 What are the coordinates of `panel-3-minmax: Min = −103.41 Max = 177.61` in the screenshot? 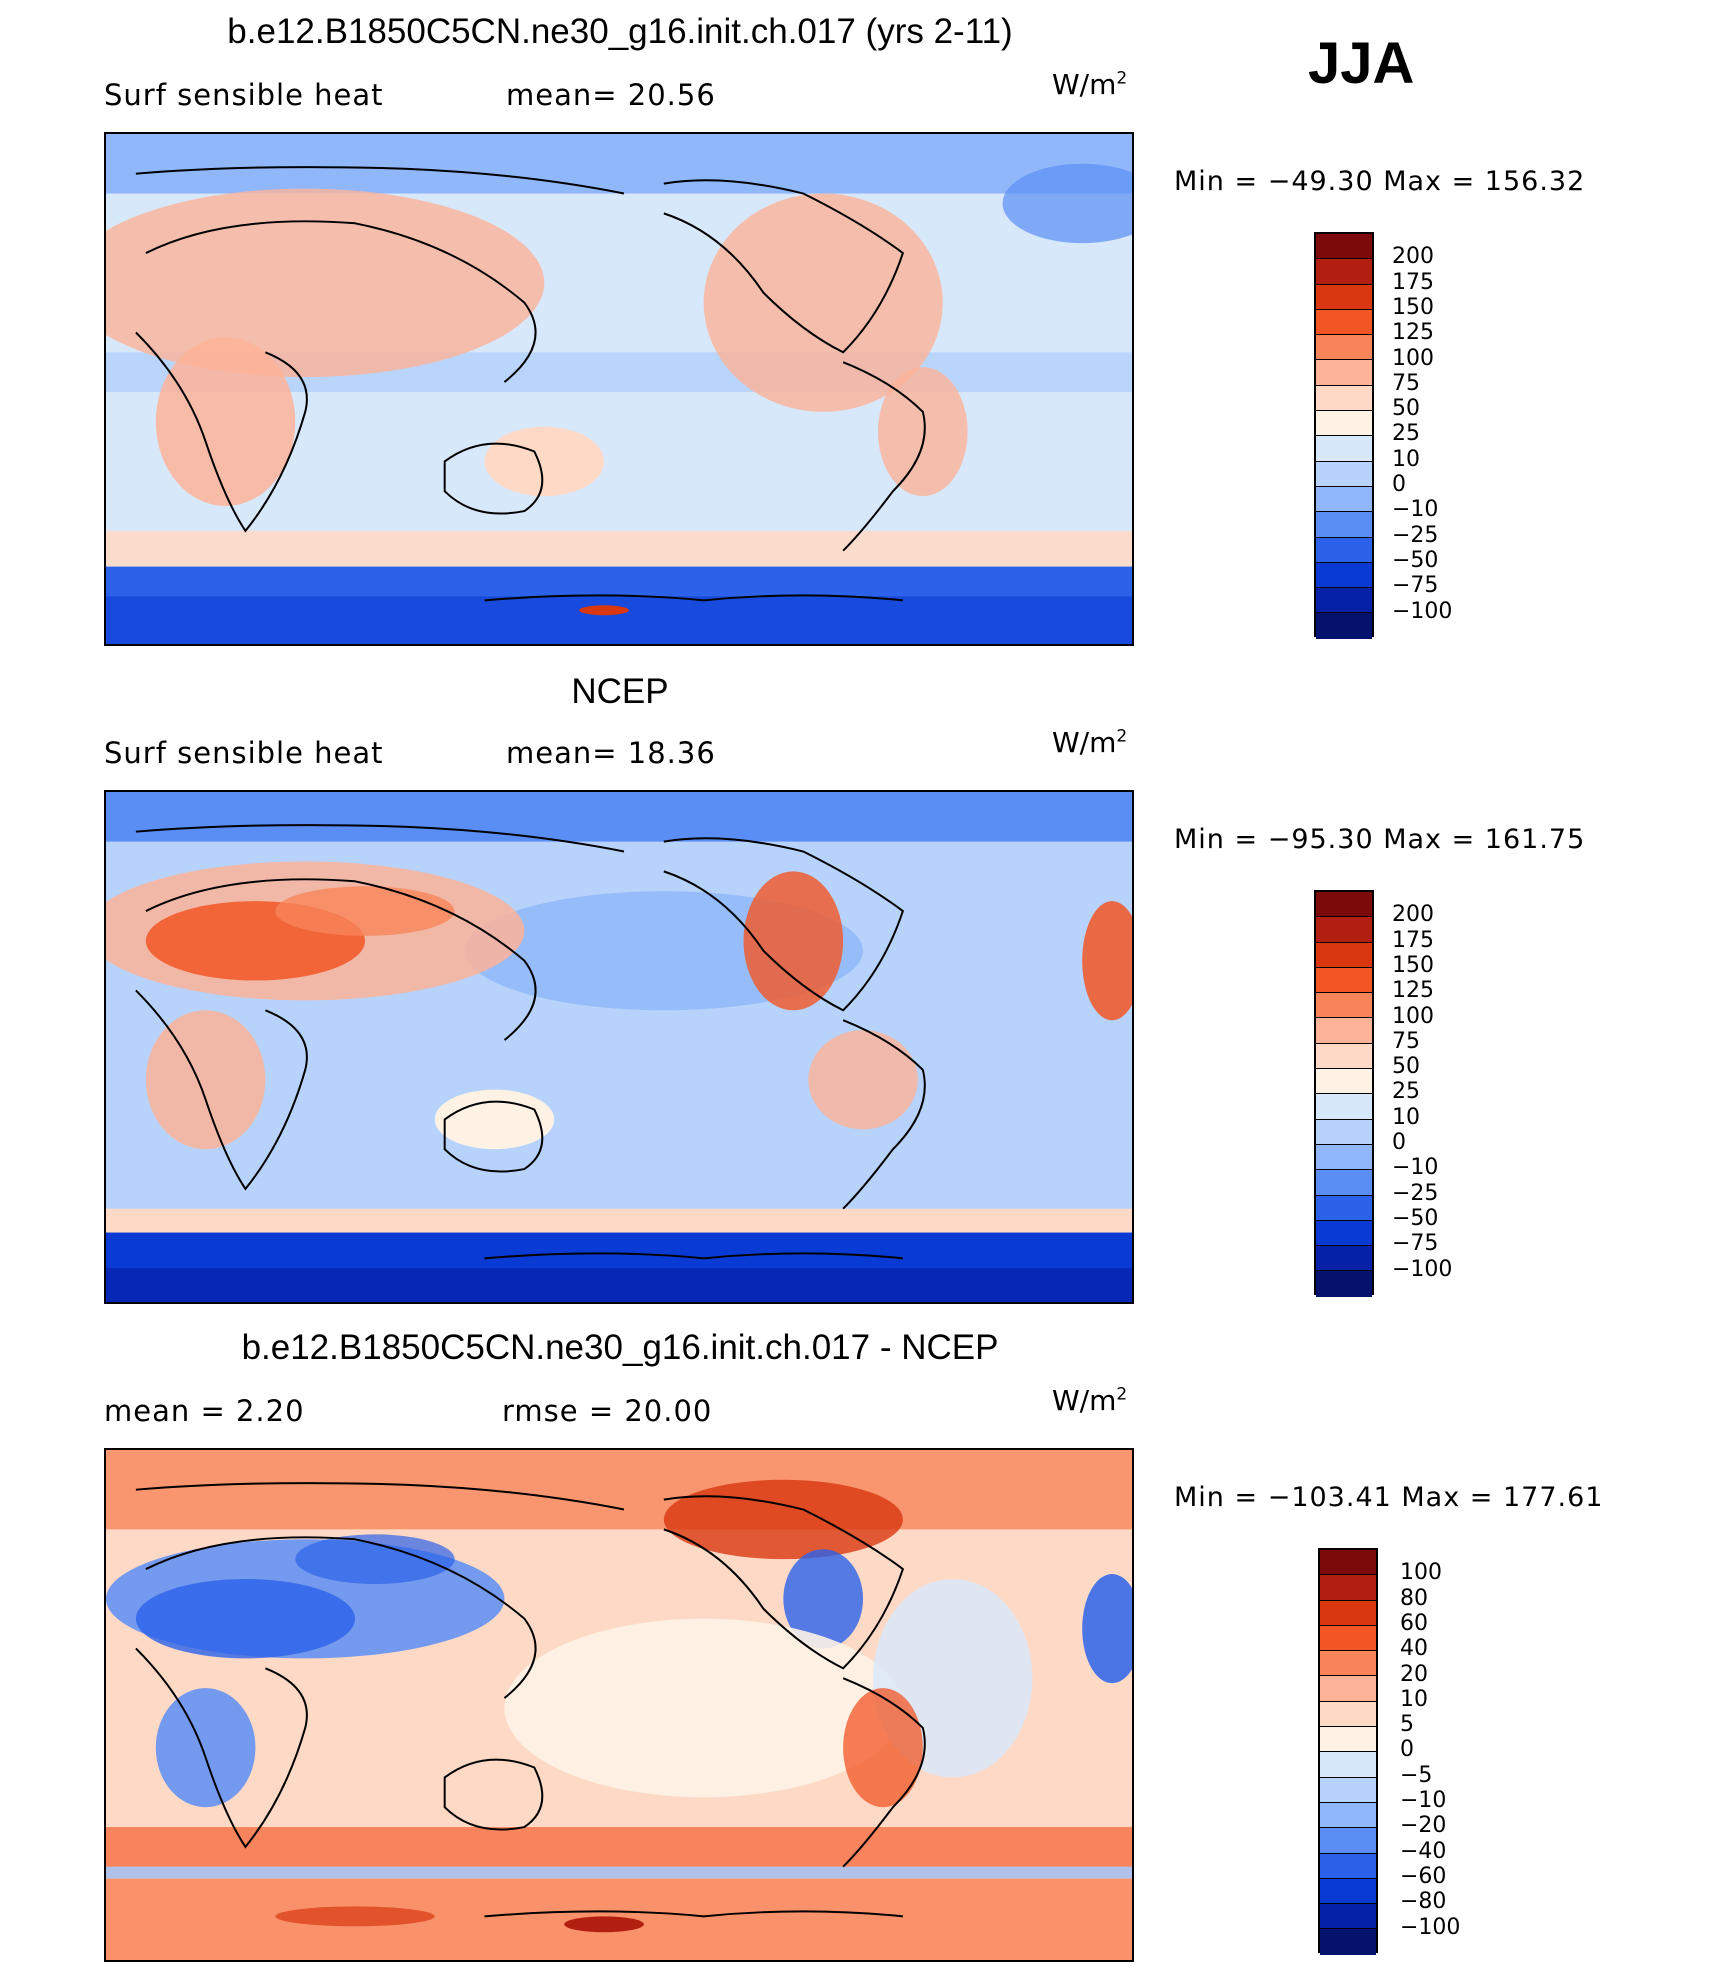 It's located at (1389, 1497).